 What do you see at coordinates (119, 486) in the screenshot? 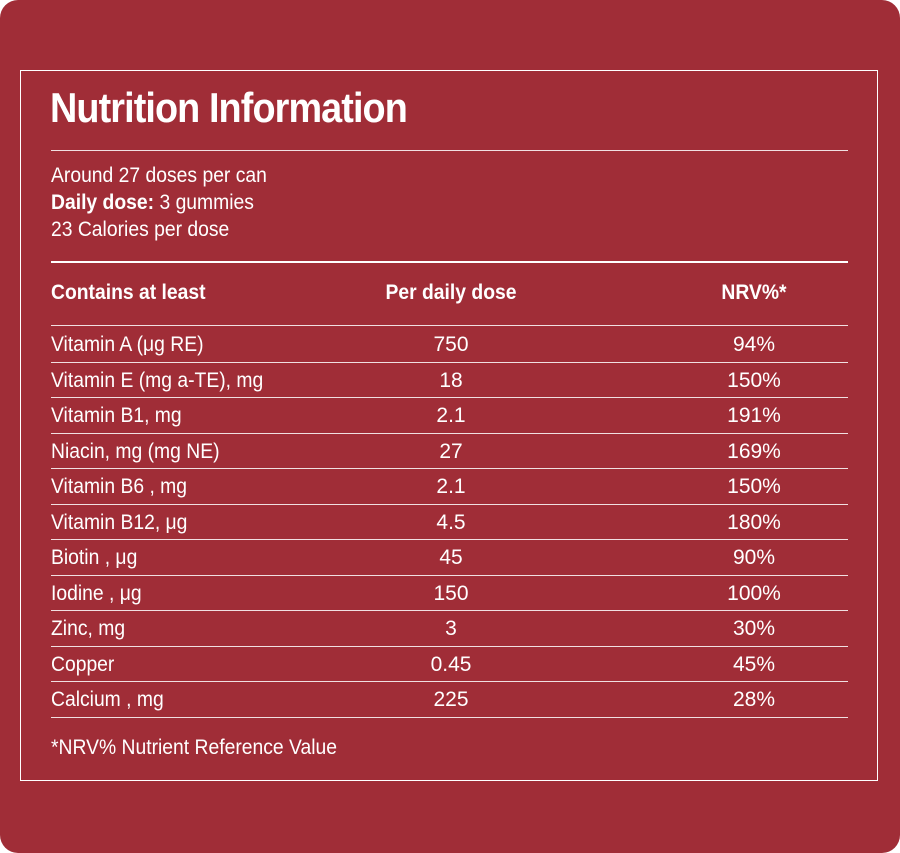
I see `nutrient-name: Vitamin B6 , mg` at bounding box center [119, 486].